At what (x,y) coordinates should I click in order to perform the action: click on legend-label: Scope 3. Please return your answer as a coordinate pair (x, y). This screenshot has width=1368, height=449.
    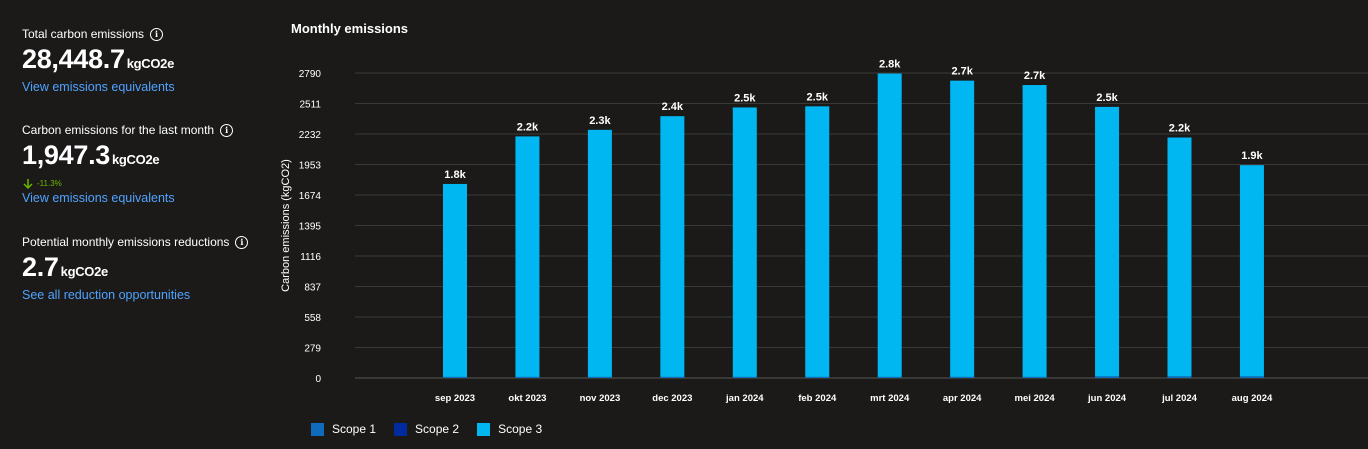
    Looking at the image, I should click on (520, 429).